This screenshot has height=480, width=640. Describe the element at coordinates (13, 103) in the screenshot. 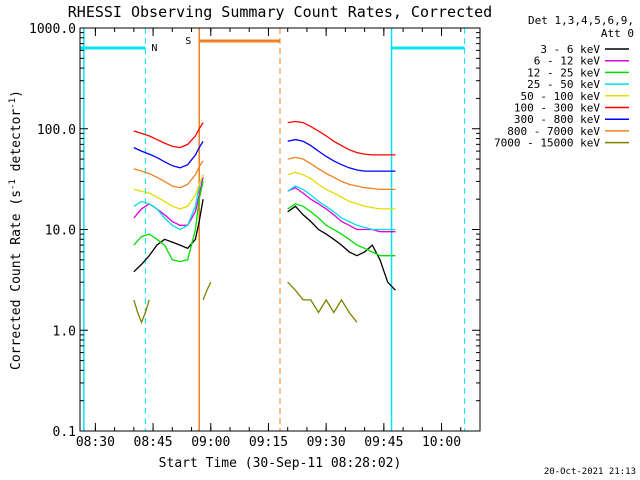

I see `y-axis-label-sup2: -1` at that location.